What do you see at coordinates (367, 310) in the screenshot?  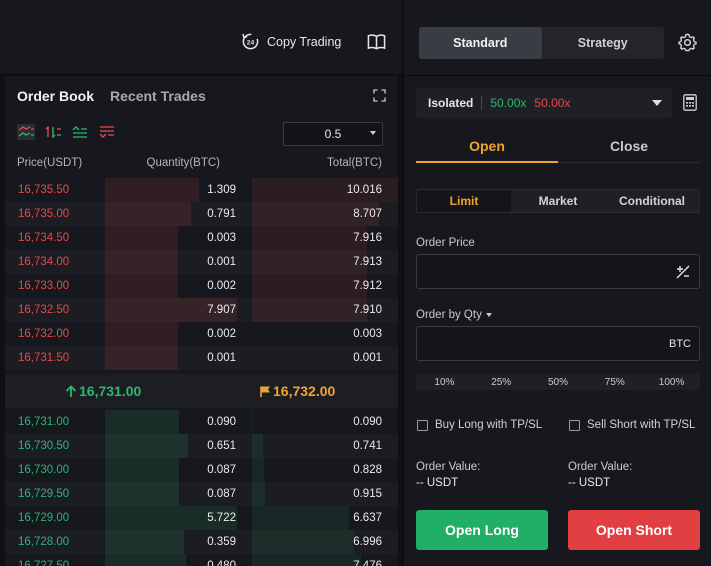 I see `row-total: 7.910` at bounding box center [367, 310].